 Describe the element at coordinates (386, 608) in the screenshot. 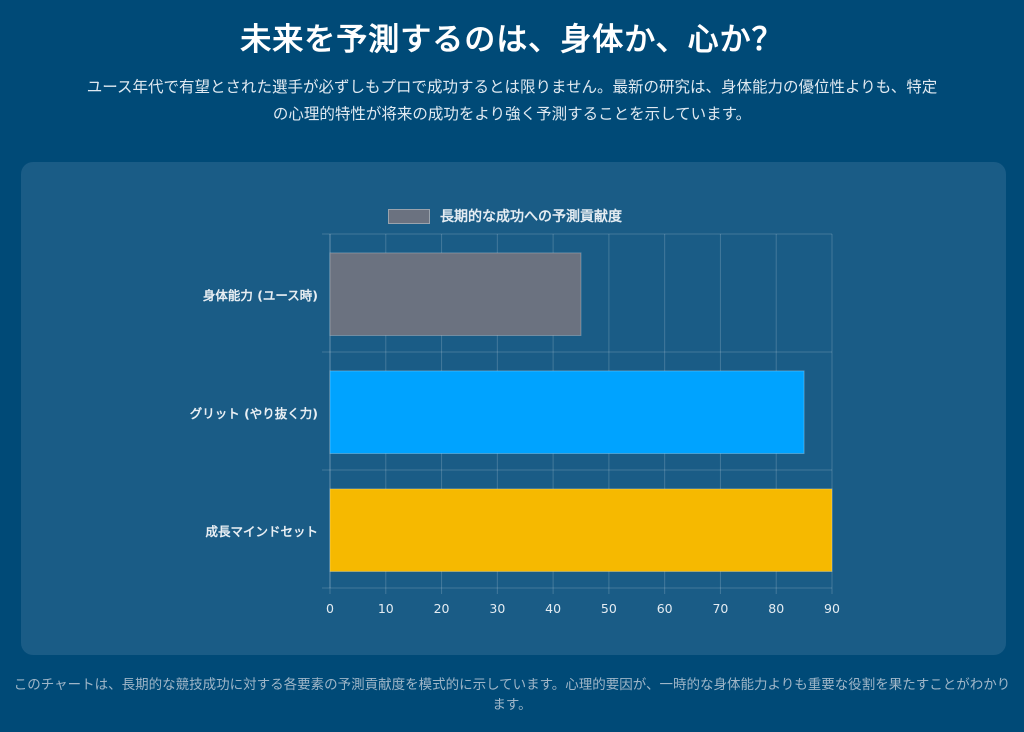

I see `x-tick-label: 10` at that location.